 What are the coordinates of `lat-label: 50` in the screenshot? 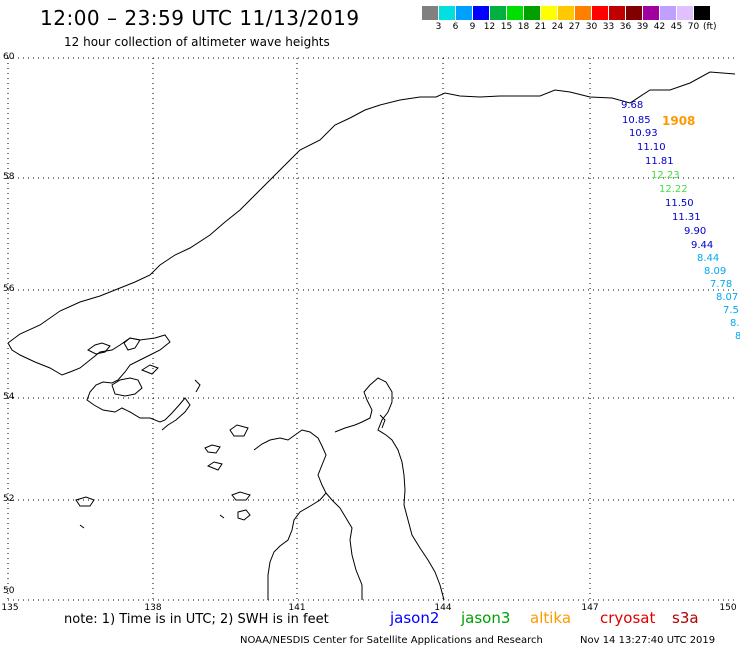 It's located at (9, 591).